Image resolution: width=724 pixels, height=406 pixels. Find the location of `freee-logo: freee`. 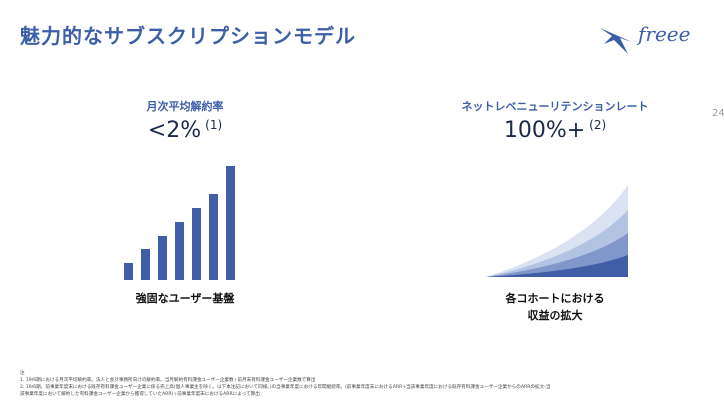

freee-logo: freee is located at coordinates (658, 40).